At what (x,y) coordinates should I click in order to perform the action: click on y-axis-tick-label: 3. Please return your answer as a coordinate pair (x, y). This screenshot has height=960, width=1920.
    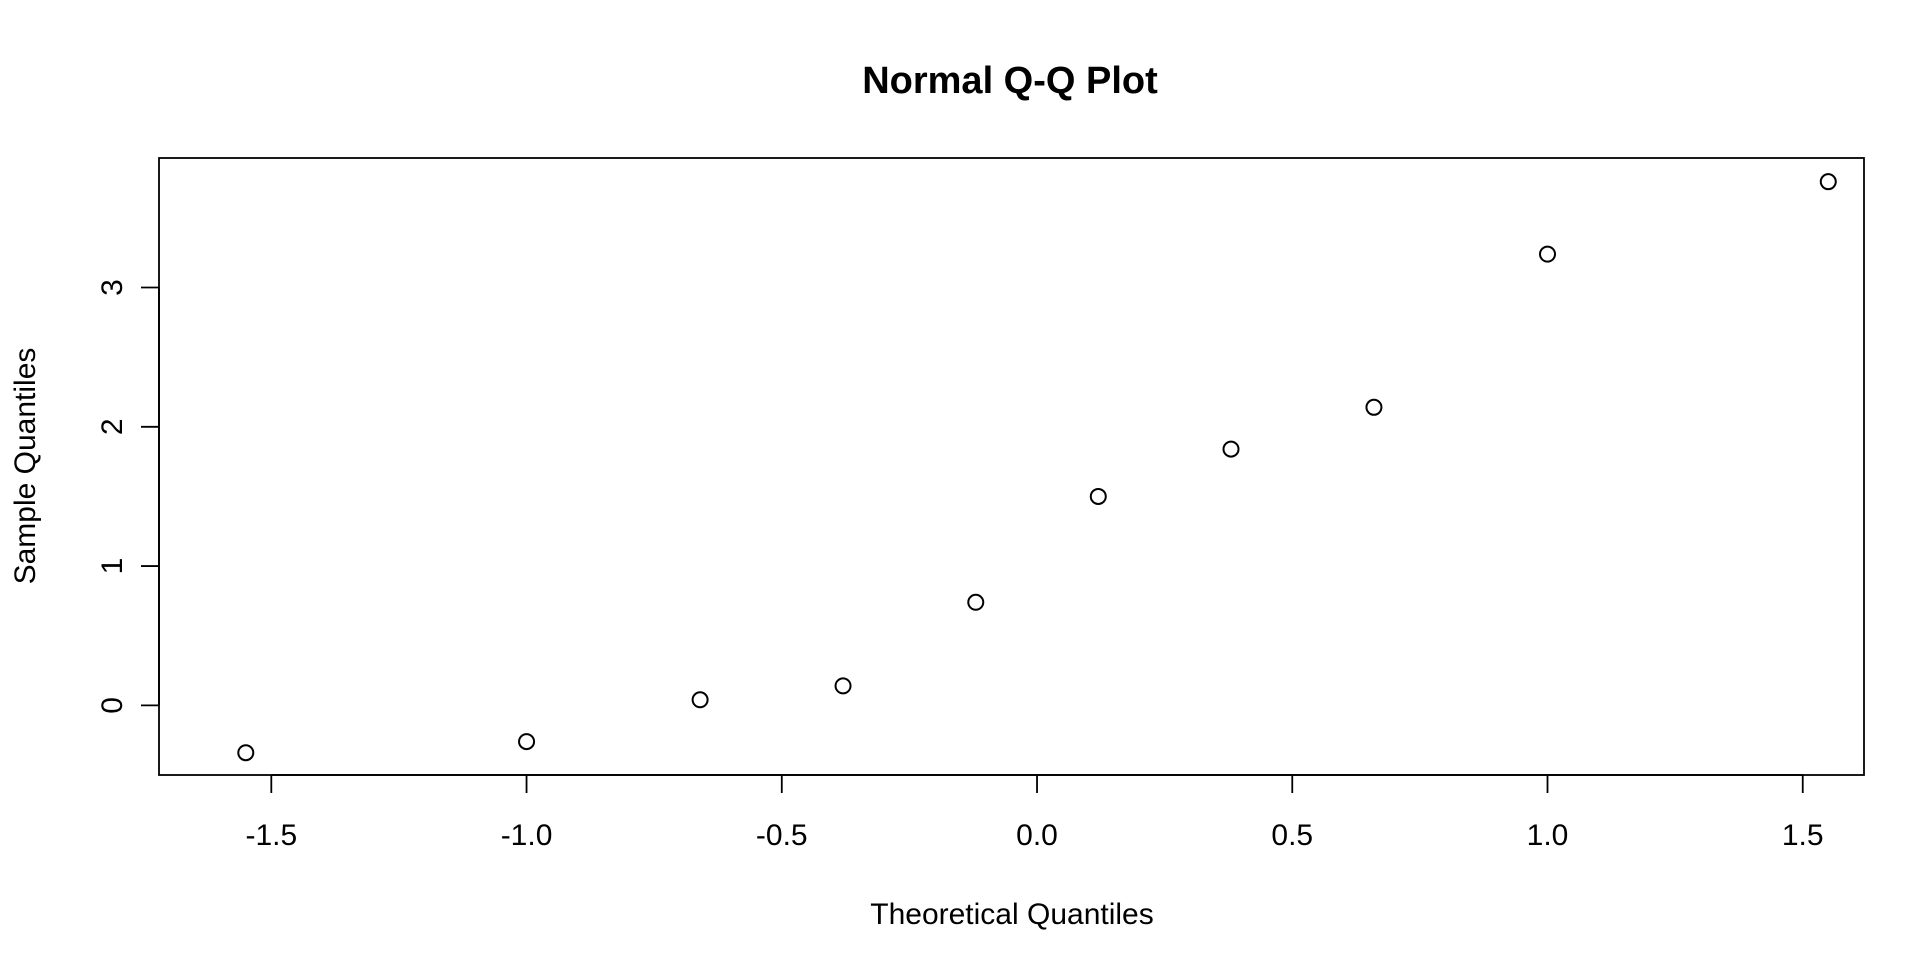
    Looking at the image, I should click on (112, 287).